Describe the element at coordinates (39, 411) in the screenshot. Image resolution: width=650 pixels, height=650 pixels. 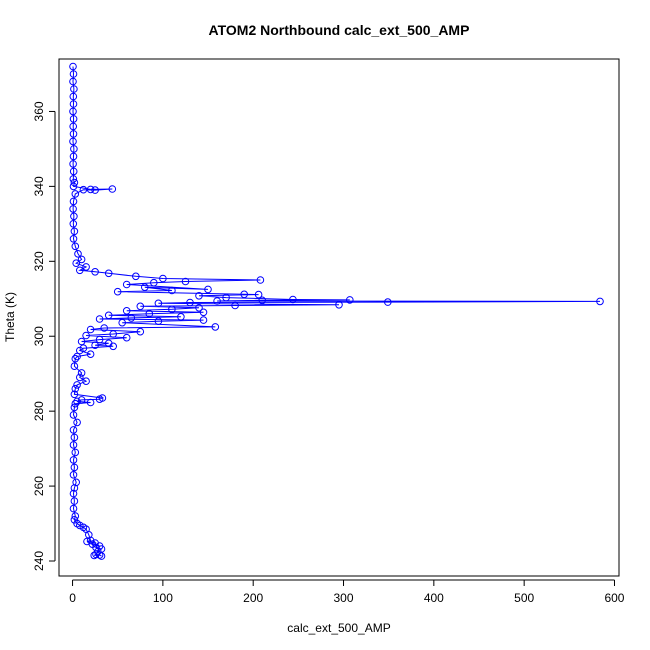
I see `y-tick-label: 280` at that location.